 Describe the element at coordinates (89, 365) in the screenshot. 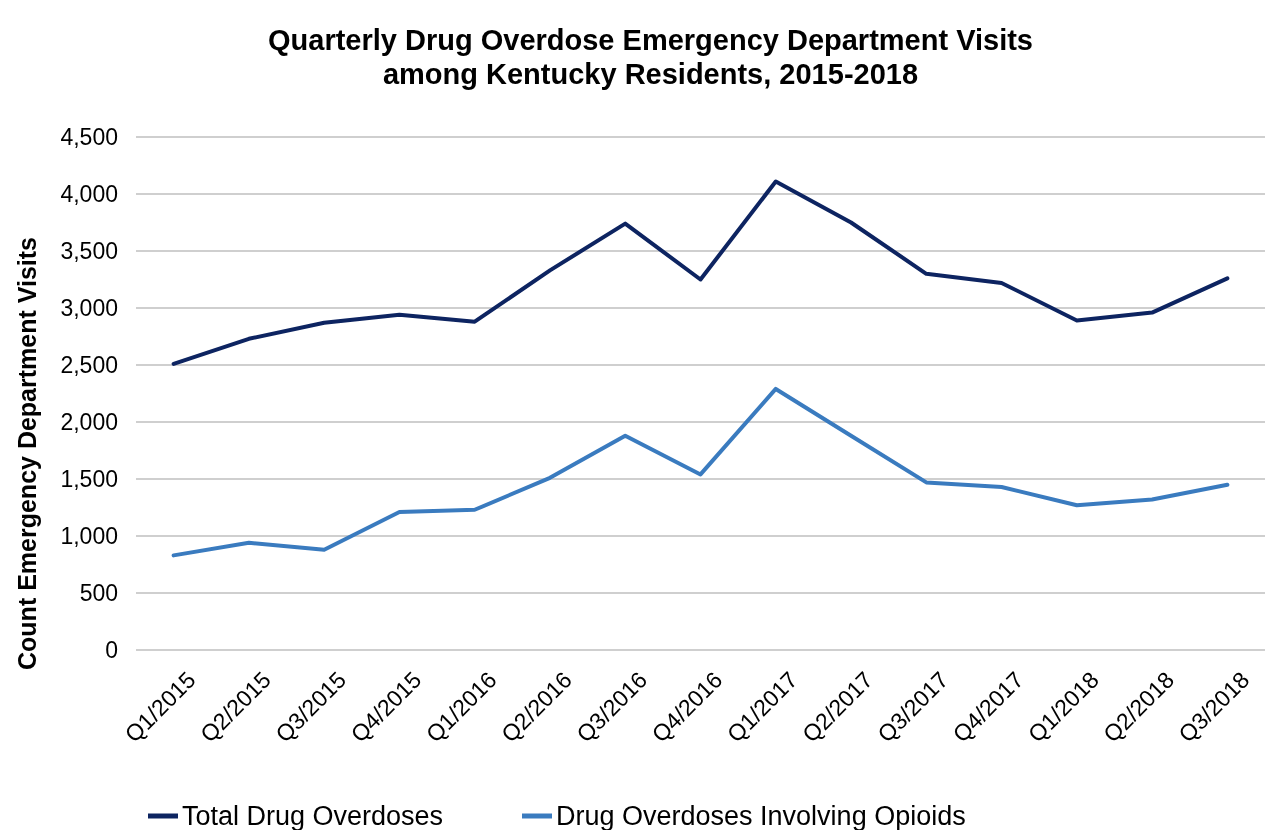

I see `y-tick-label: 2,500` at that location.